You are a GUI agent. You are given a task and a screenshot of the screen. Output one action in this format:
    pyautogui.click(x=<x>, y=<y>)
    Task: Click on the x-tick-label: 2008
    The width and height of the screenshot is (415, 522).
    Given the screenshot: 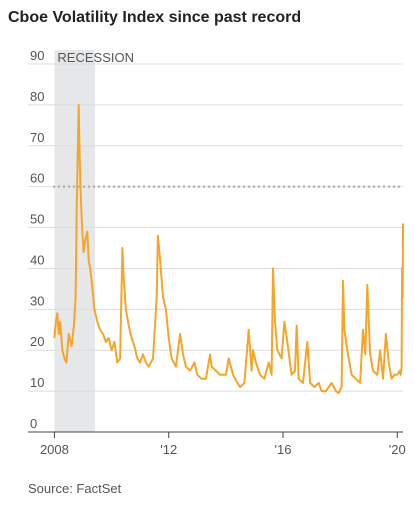 What is the action you would take?
    pyautogui.click(x=54, y=449)
    